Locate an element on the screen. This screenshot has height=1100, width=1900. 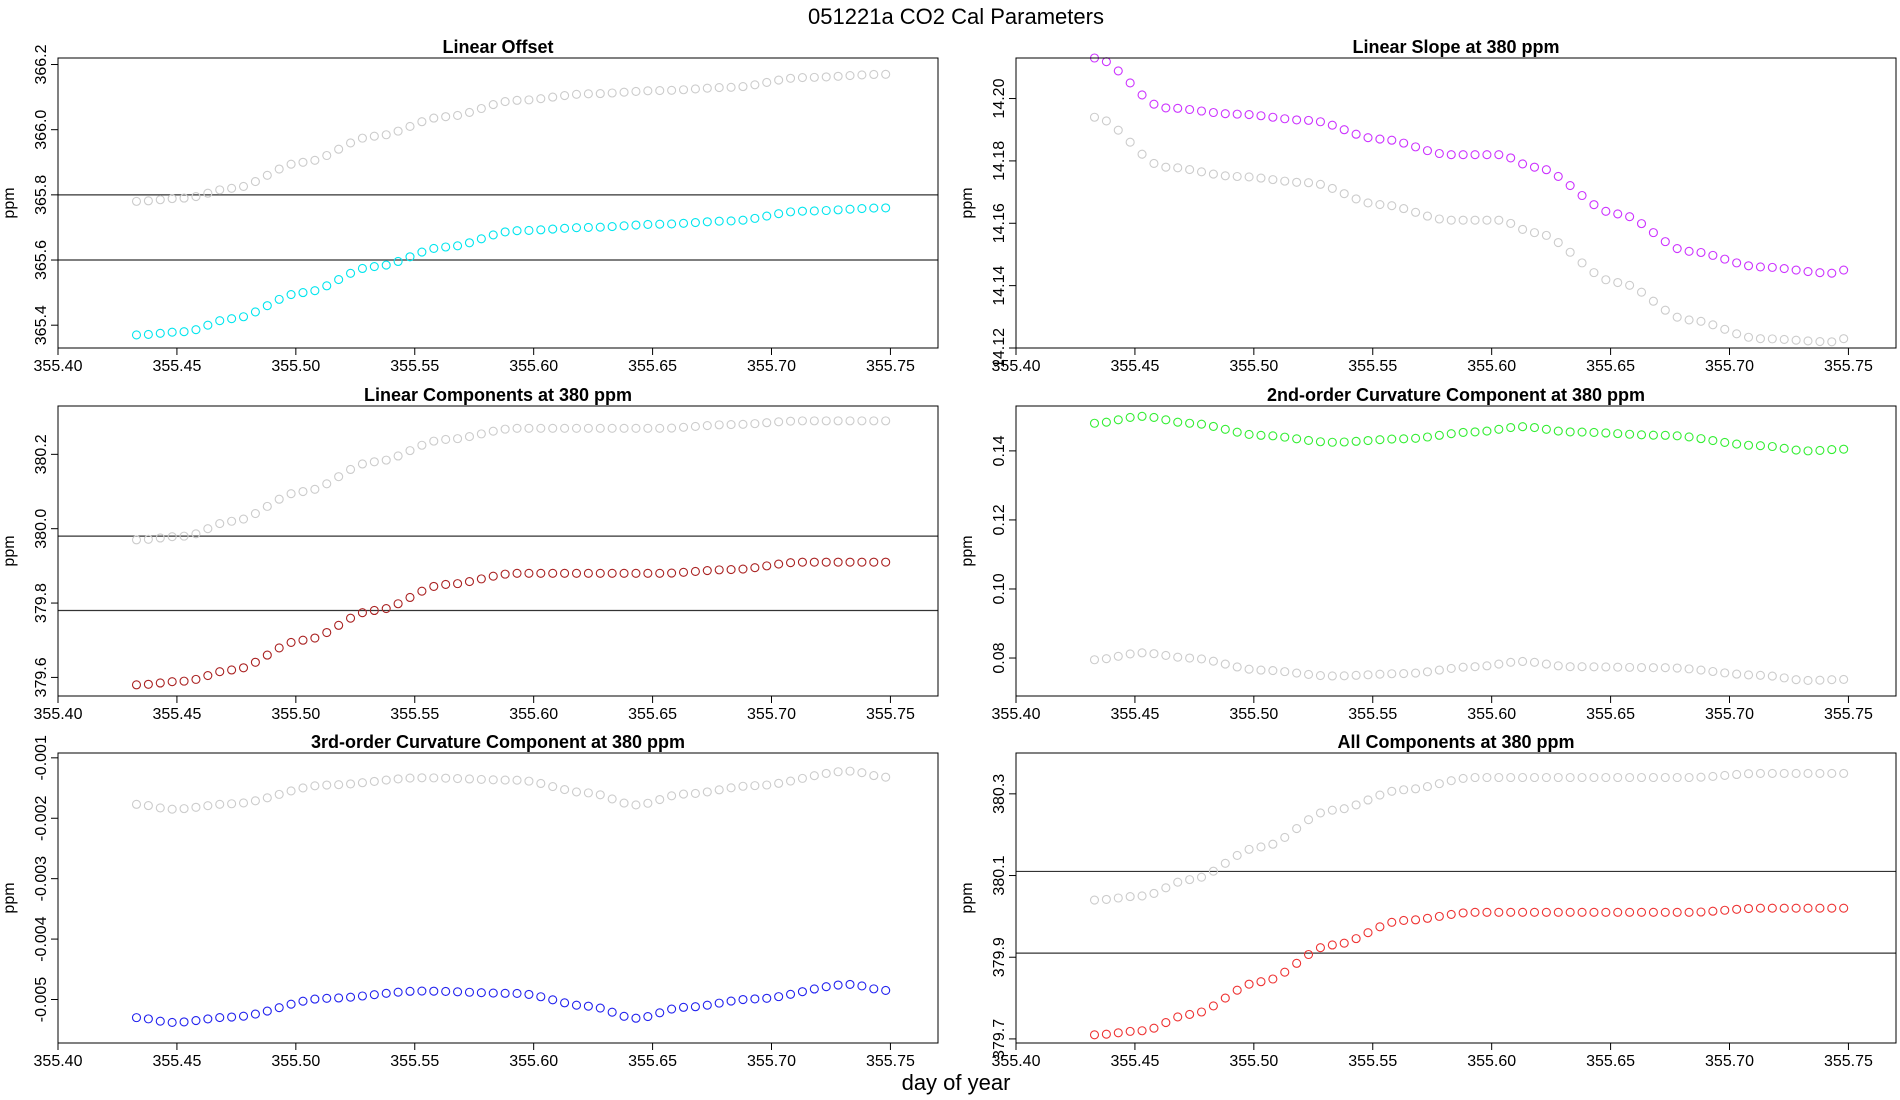
y-tick-label: 366.0 is located at coordinates (41, 130).